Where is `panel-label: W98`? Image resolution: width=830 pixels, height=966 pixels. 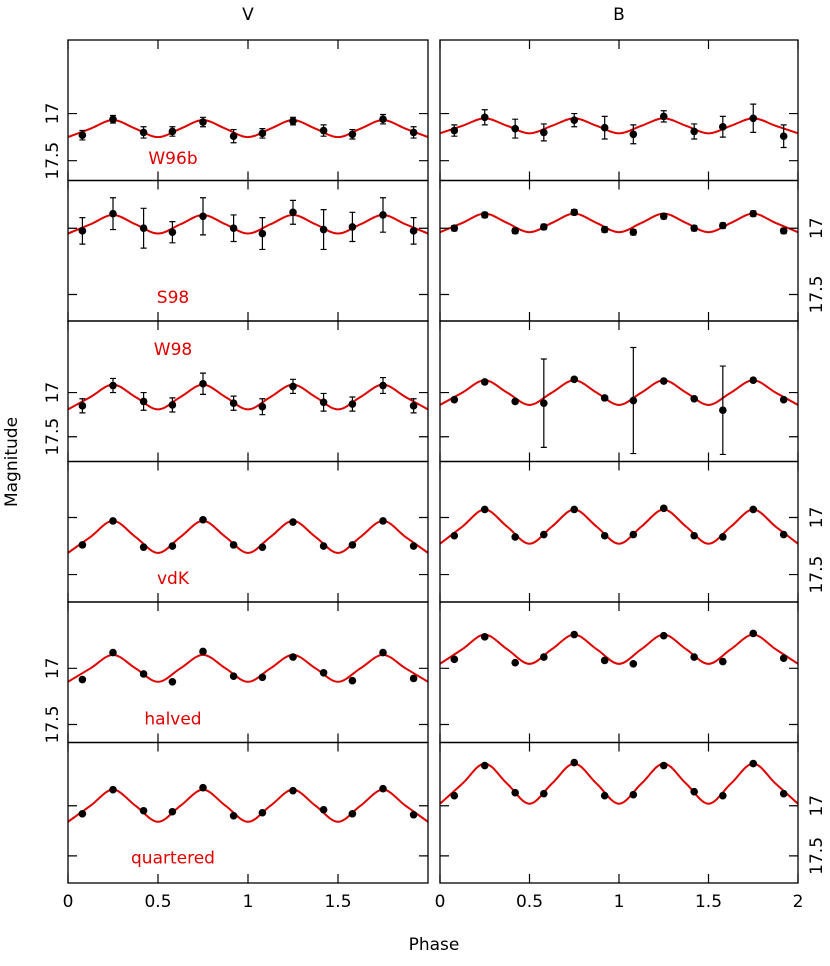
panel-label: W98 is located at coordinates (173, 350).